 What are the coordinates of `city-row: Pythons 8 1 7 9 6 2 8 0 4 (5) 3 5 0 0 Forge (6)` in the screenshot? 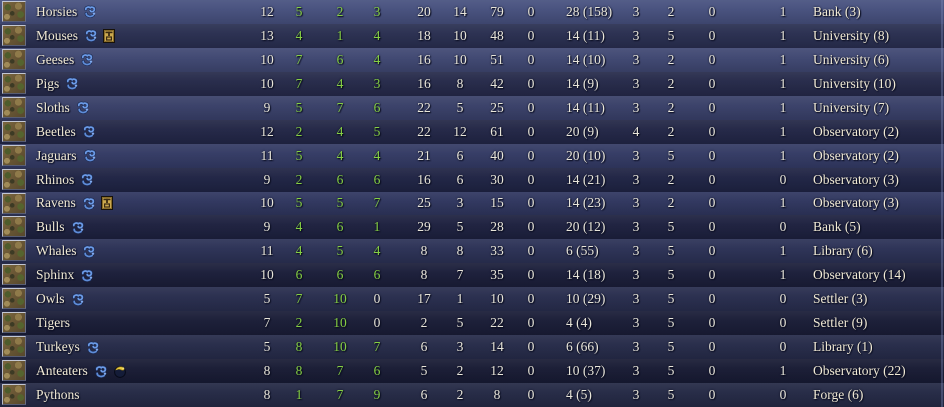 It's located at (472, 395).